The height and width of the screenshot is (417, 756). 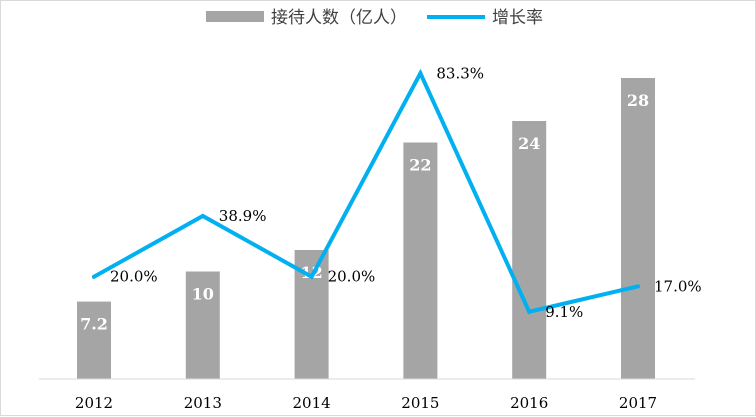 I want to click on bar-2012, so click(x=94, y=340).